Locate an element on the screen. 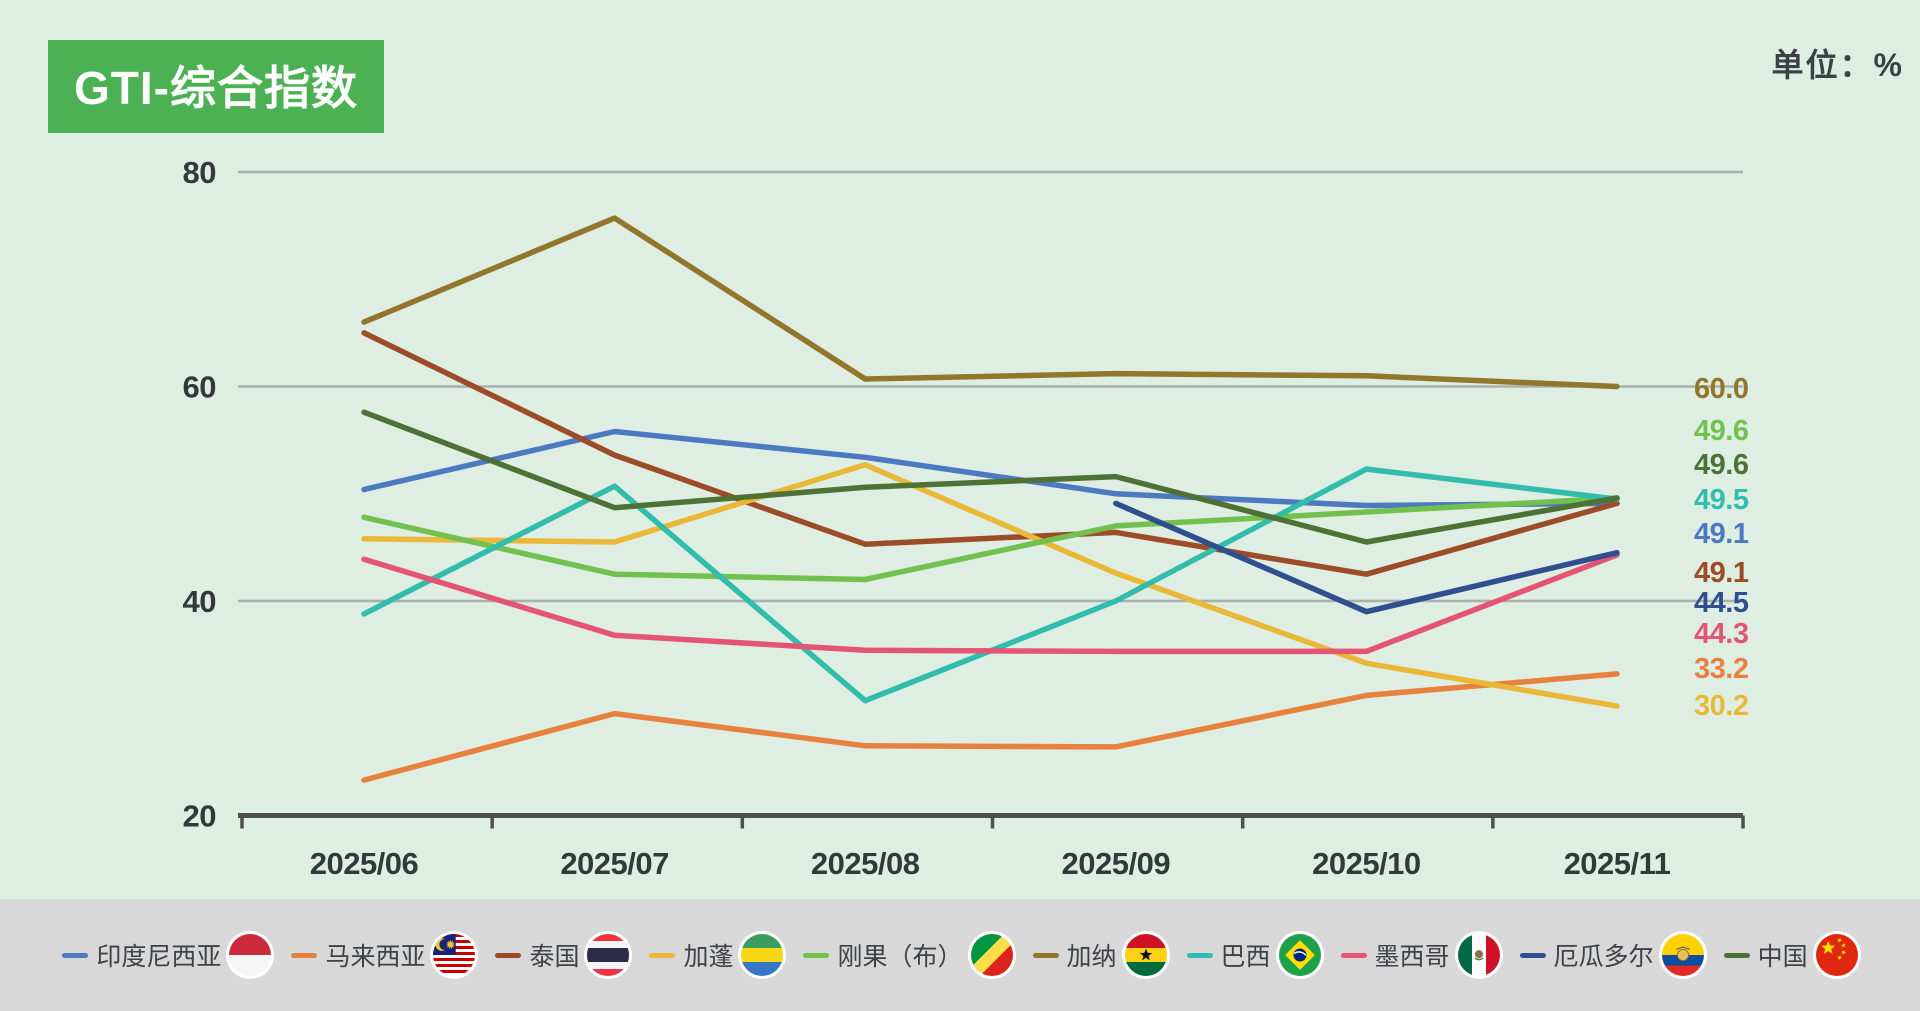  thailand-flag-icon is located at coordinates (608, 955).